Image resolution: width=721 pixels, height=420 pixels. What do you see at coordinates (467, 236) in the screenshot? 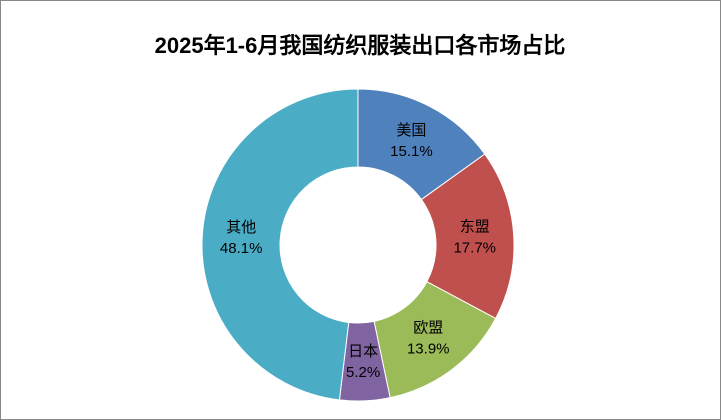
I see `donut-segment` at bounding box center [467, 236].